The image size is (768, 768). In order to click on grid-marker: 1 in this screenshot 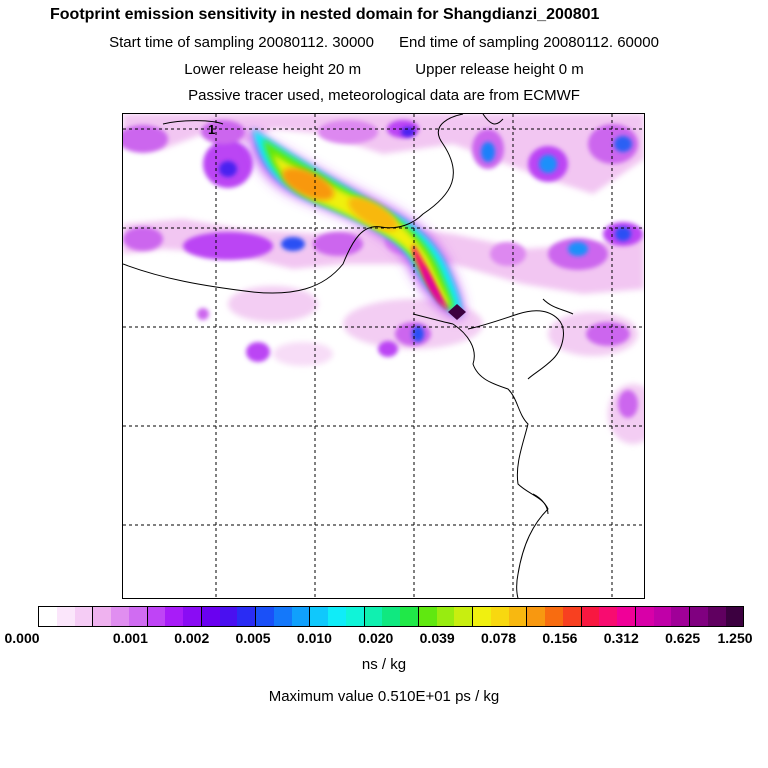, I will do `click(211, 129)`.